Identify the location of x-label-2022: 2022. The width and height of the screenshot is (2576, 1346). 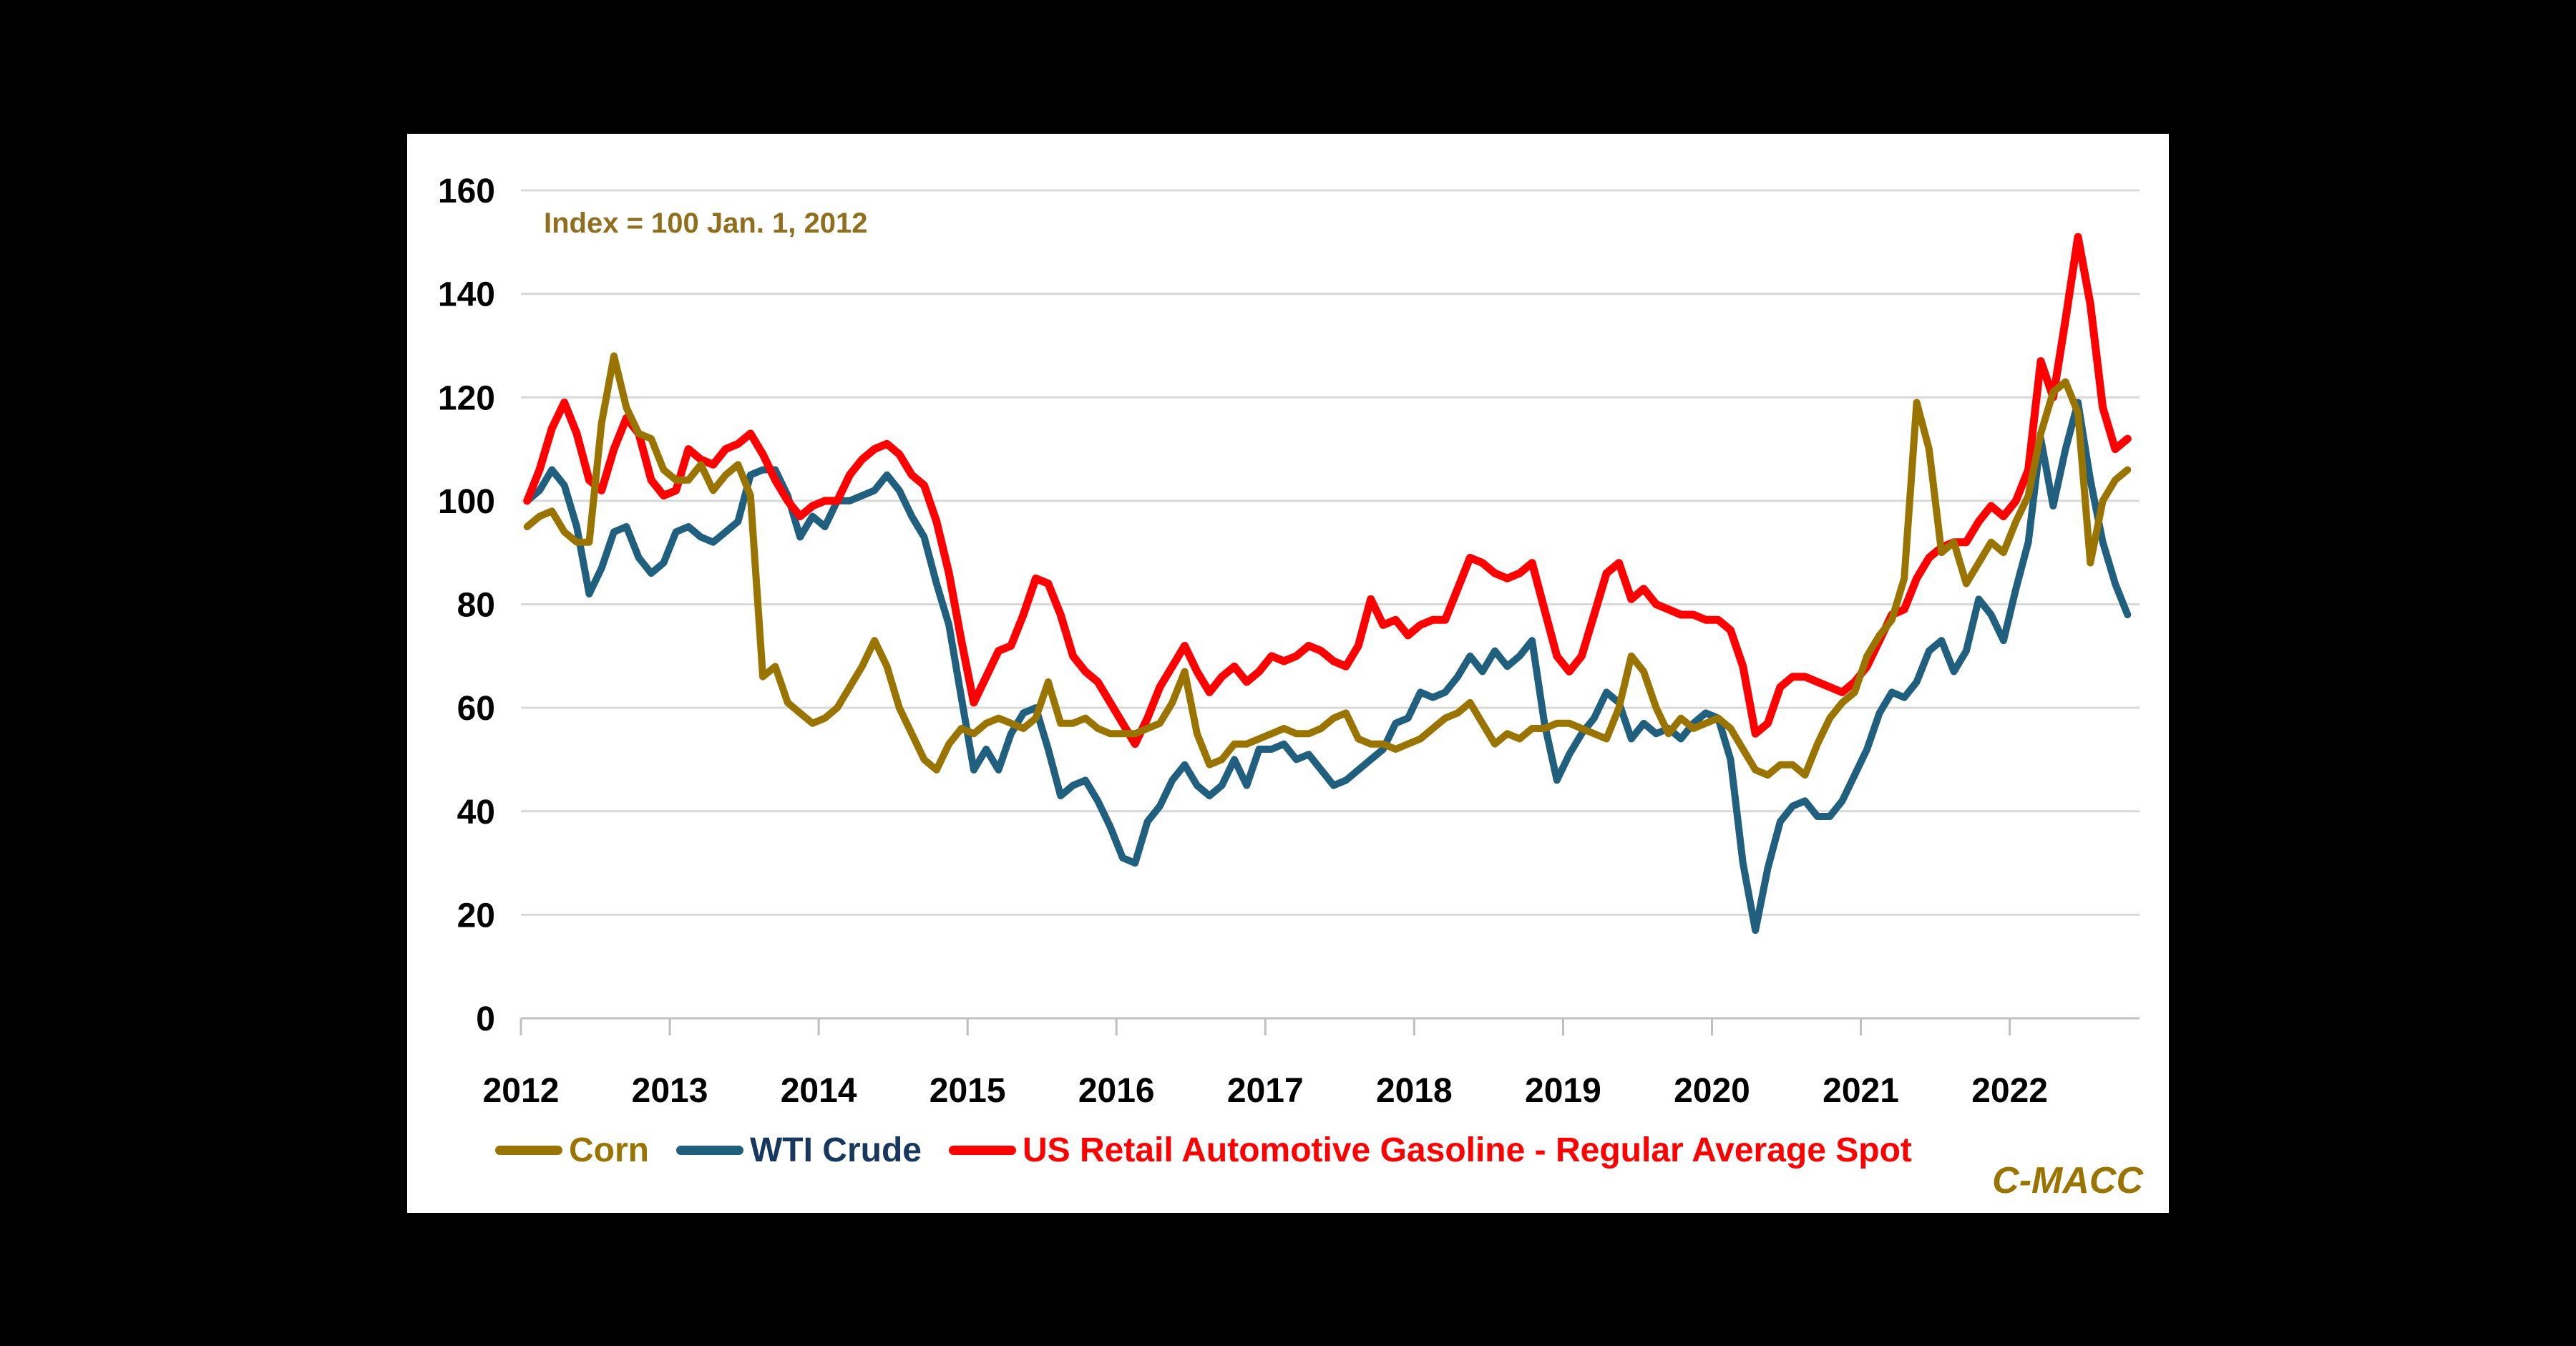
(2009, 1091).